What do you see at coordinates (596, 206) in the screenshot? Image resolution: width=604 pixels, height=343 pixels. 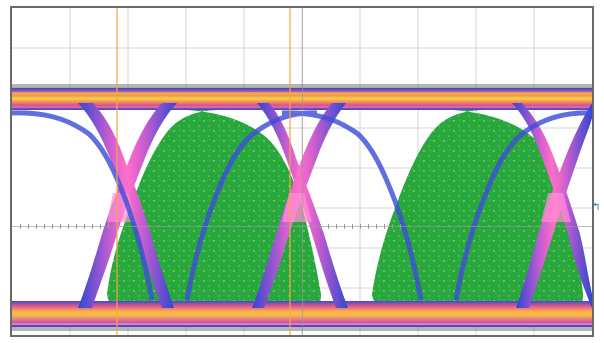 I see `channel-ground-reference-icon: ↰` at bounding box center [596, 206].